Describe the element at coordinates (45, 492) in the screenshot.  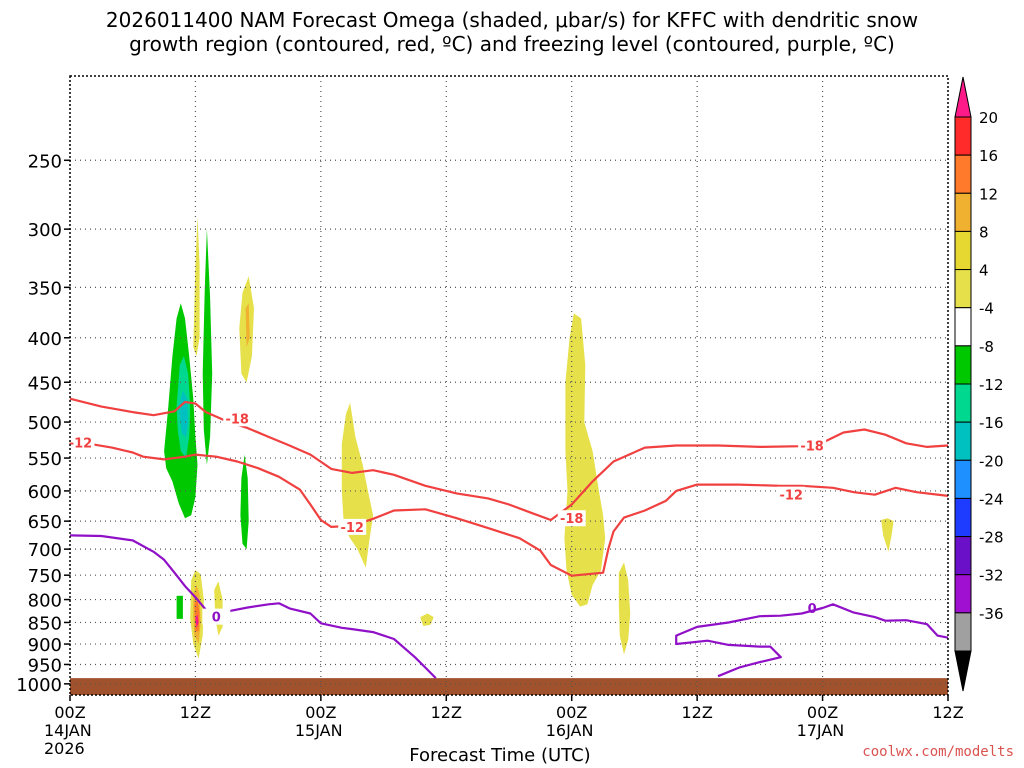
I see `y-tick-label-600: 600` at that location.